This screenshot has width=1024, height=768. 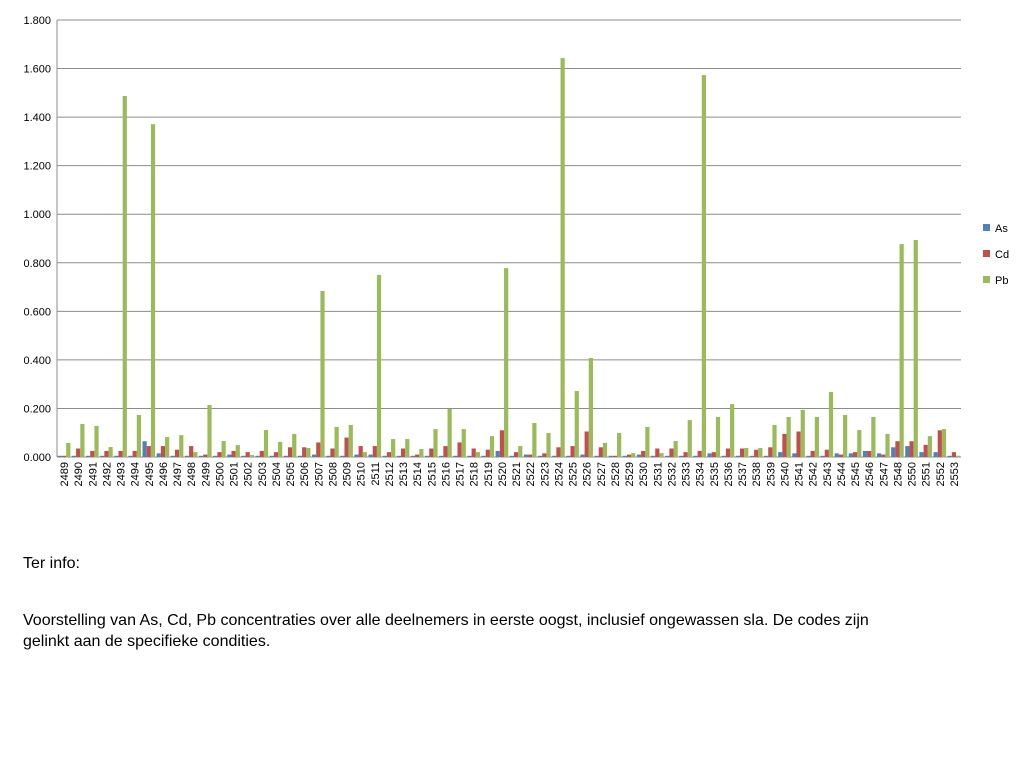 What do you see at coordinates (206, 474) in the screenshot?
I see `x-tick-label: 2499` at bounding box center [206, 474].